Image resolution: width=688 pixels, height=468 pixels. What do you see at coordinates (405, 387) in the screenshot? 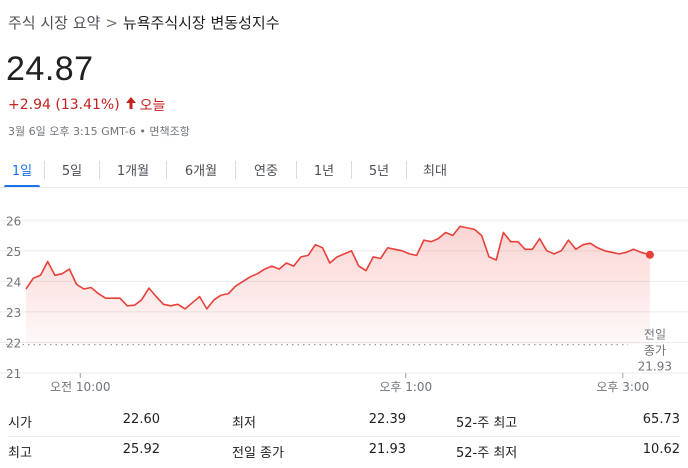
I see `x-tick-label: 오후 1:00` at bounding box center [405, 387].